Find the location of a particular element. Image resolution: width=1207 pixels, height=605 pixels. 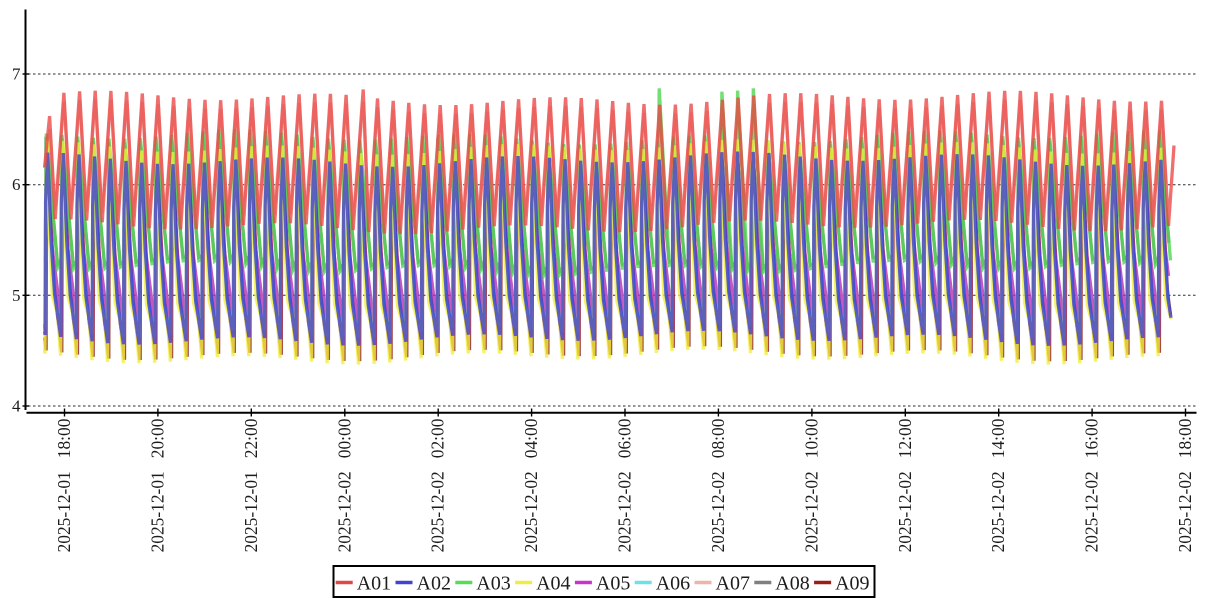

svg-text: 2025-12-02 02:00 is located at coordinates (438, 485).